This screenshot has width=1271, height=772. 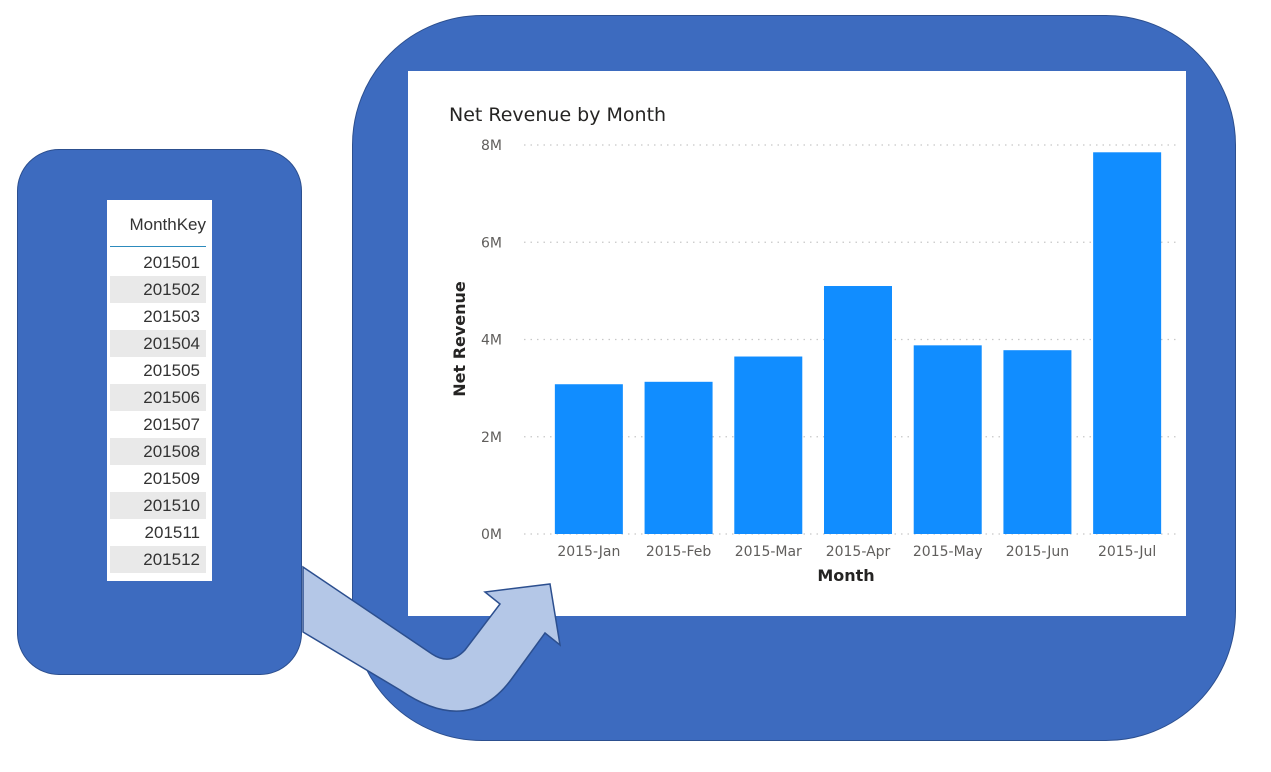 What do you see at coordinates (158, 505) in the screenshot?
I see `table-row: 201510` at bounding box center [158, 505].